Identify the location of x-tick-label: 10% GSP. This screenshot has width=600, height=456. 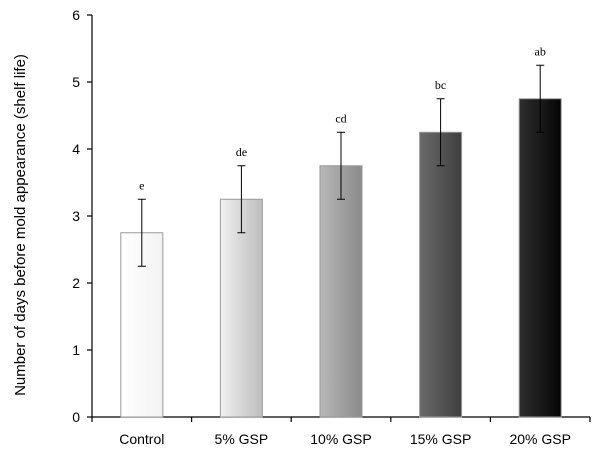
(340, 439).